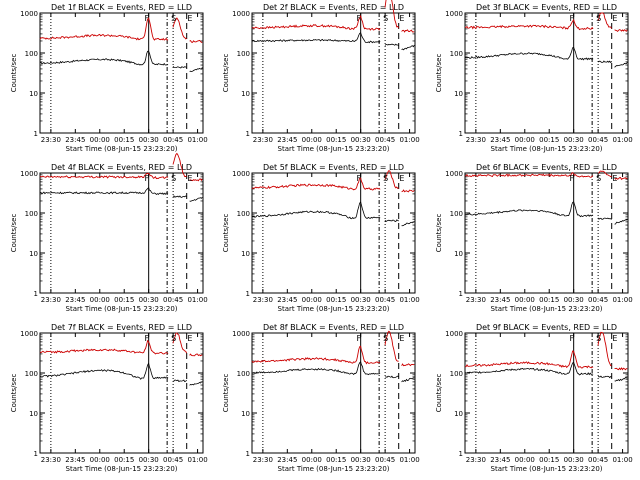 The width and height of the screenshot is (640, 480). I want to click on panel-title: Det 5f BLACK = Events, RED = LLD, so click(333, 167).